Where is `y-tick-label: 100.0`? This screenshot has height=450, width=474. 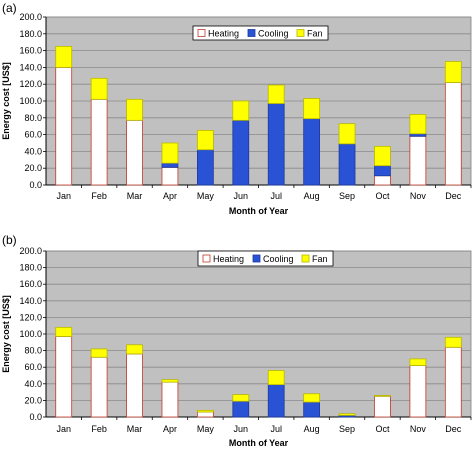
y-tick-label: 100.0 is located at coordinates (30, 101).